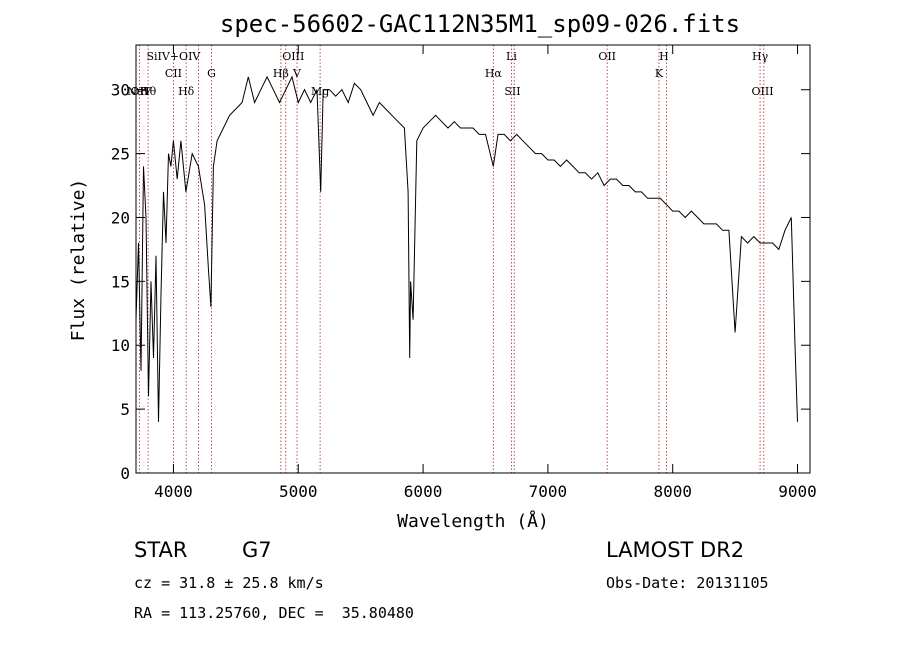 This screenshot has width=900, height=649. Describe the element at coordinates (423, 491) in the screenshot. I see `x-tick-label: 6000` at that location.